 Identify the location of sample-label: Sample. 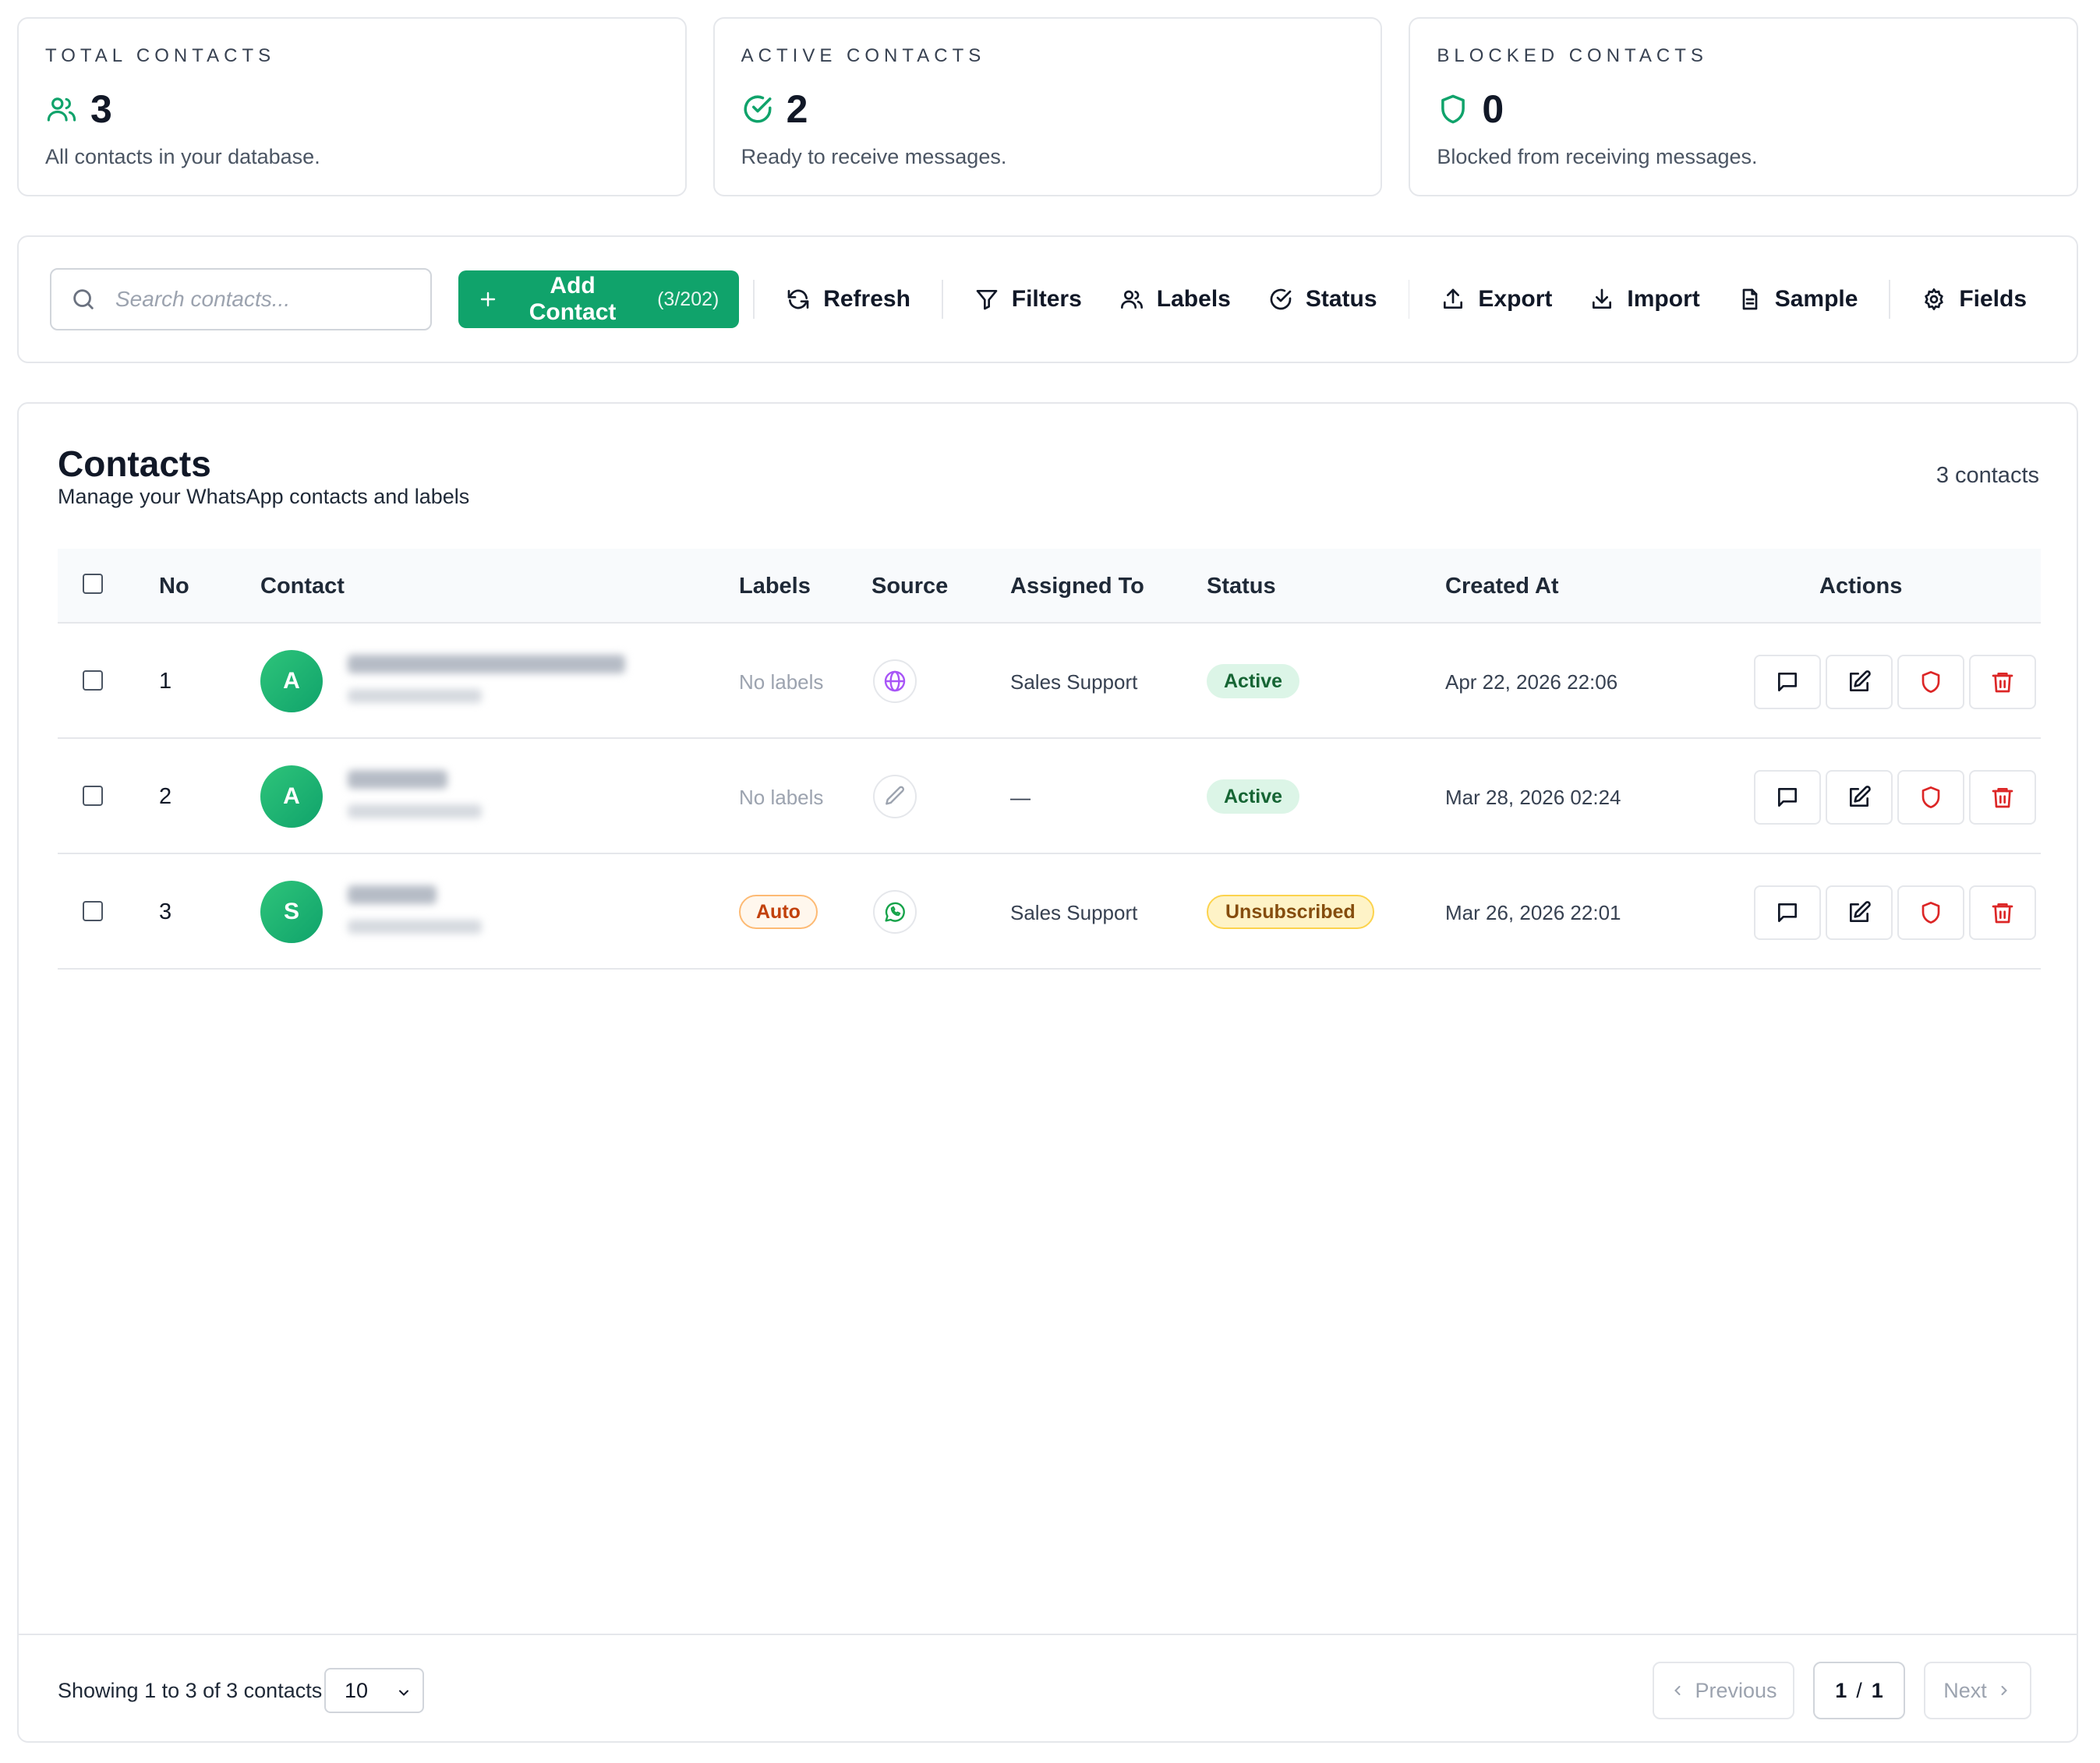
(1816, 299).